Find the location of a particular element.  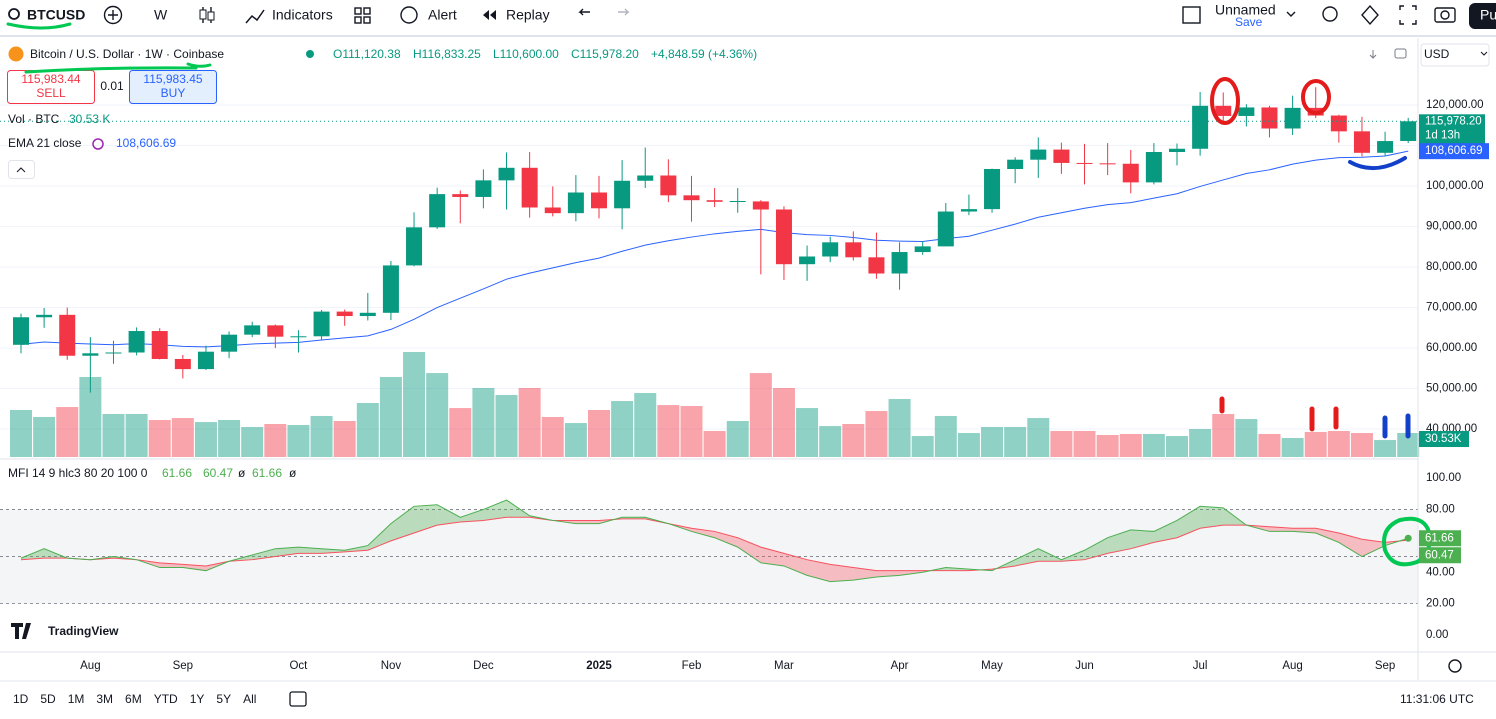

indicators-button: Indicators is located at coordinates (302, 15).